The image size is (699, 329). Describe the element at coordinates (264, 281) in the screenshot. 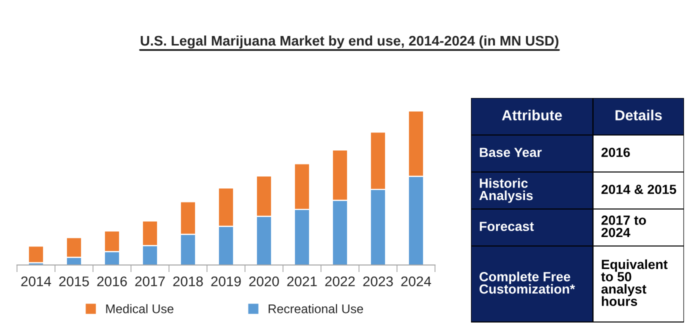

I see `x-tick-label: 2020` at that location.